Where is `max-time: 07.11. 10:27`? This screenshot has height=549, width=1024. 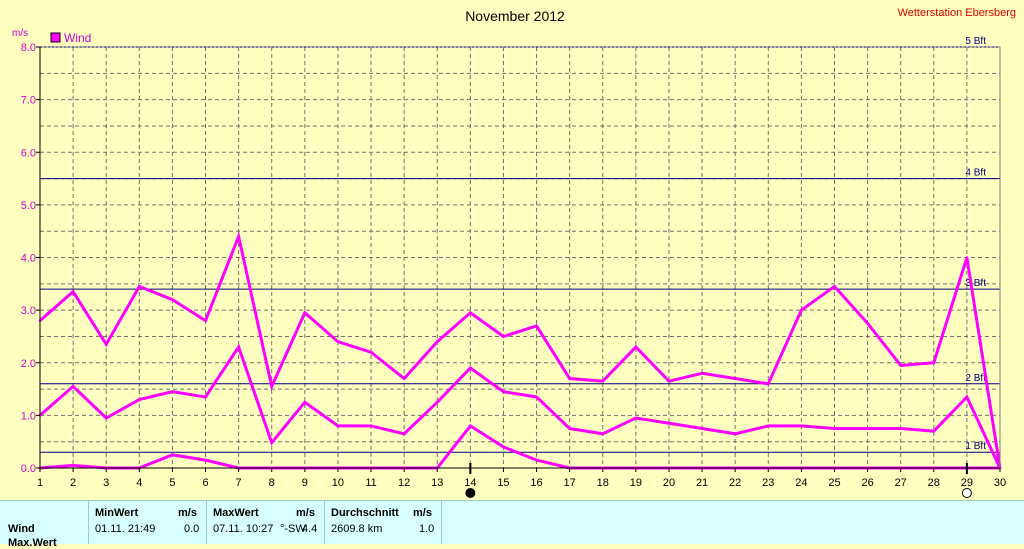
max-time: 07.11. 10:27 is located at coordinates (243, 529).